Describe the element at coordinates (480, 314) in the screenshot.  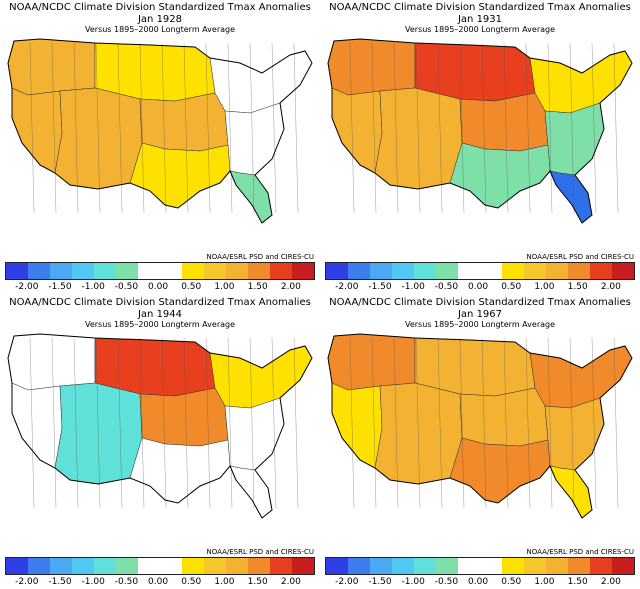
I see `panel-date: Jan 1967` at that location.